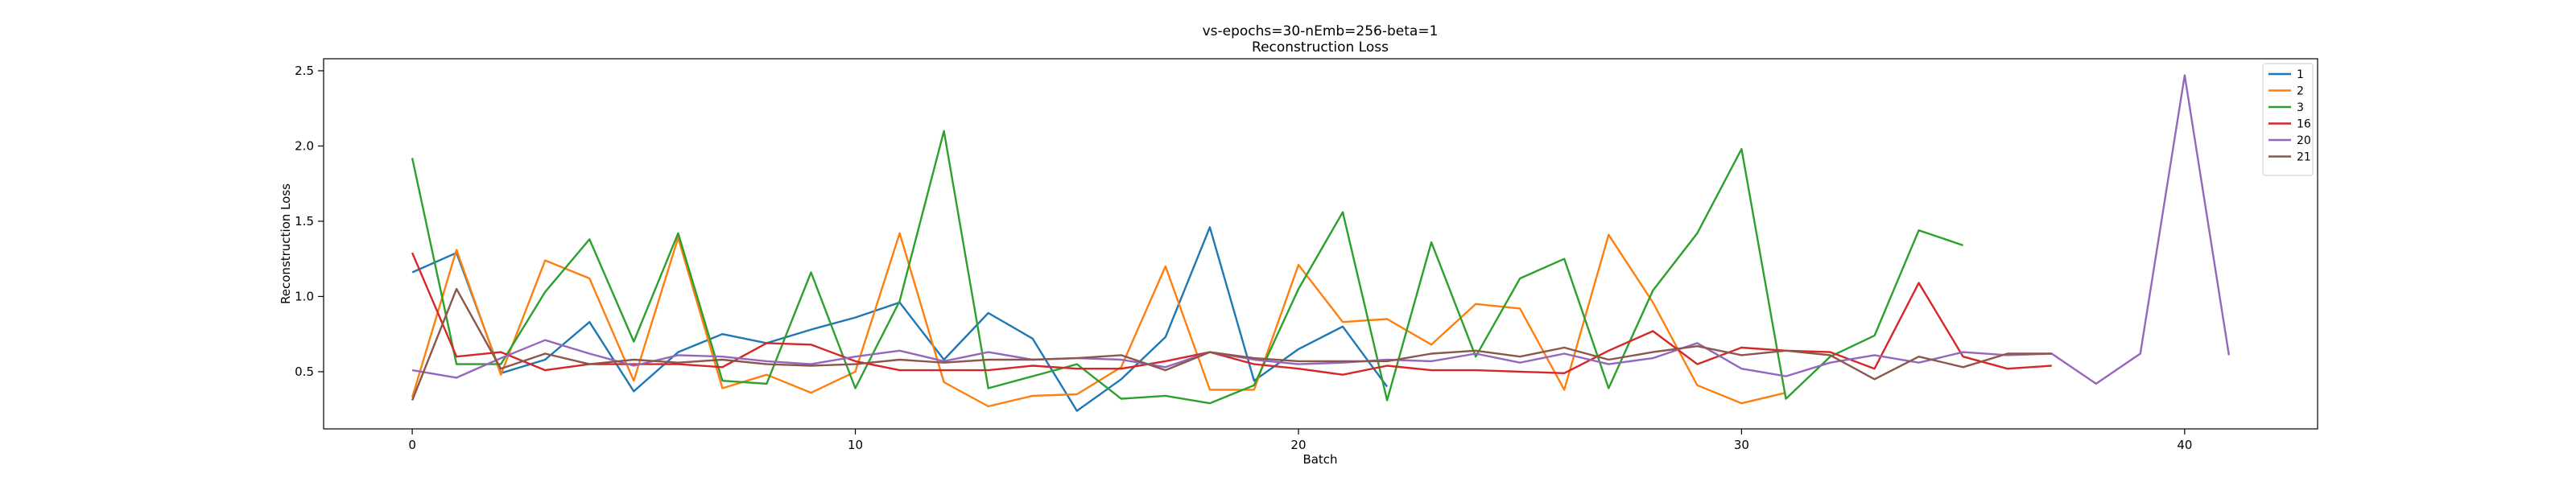 The height and width of the screenshot is (486, 2576). I want to click on x-tick-label: 10, so click(855, 445).